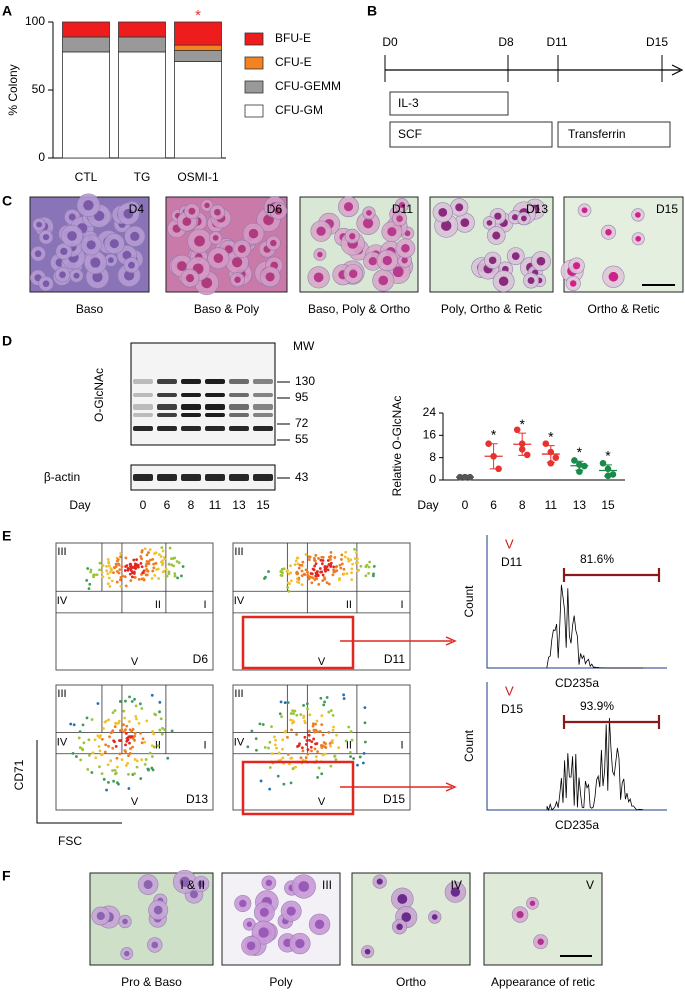 This screenshot has height=993, width=685. What do you see at coordinates (427, 505) in the screenshot?
I see `x-axis-label: Day` at bounding box center [427, 505].